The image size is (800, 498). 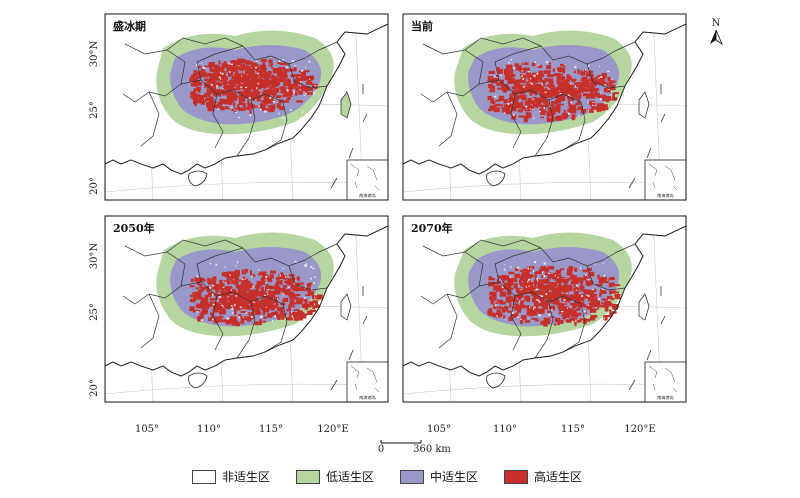 What do you see at coordinates (381, 449) in the screenshot?
I see `scale-start: 0` at bounding box center [381, 449].